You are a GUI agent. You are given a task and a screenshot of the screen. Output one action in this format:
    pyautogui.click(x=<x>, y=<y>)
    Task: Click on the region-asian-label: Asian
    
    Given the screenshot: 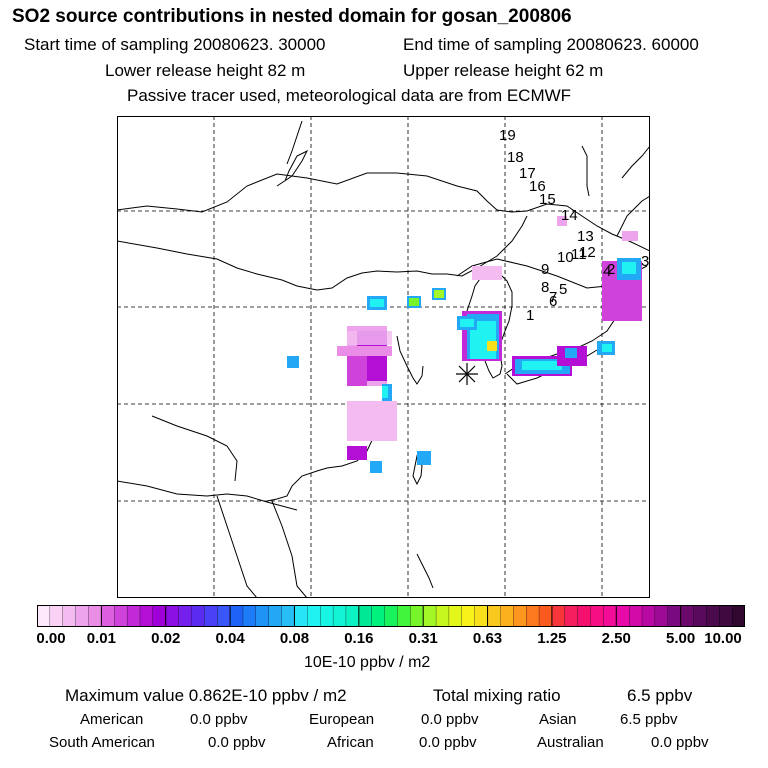 What is the action you would take?
    pyautogui.click(x=558, y=719)
    